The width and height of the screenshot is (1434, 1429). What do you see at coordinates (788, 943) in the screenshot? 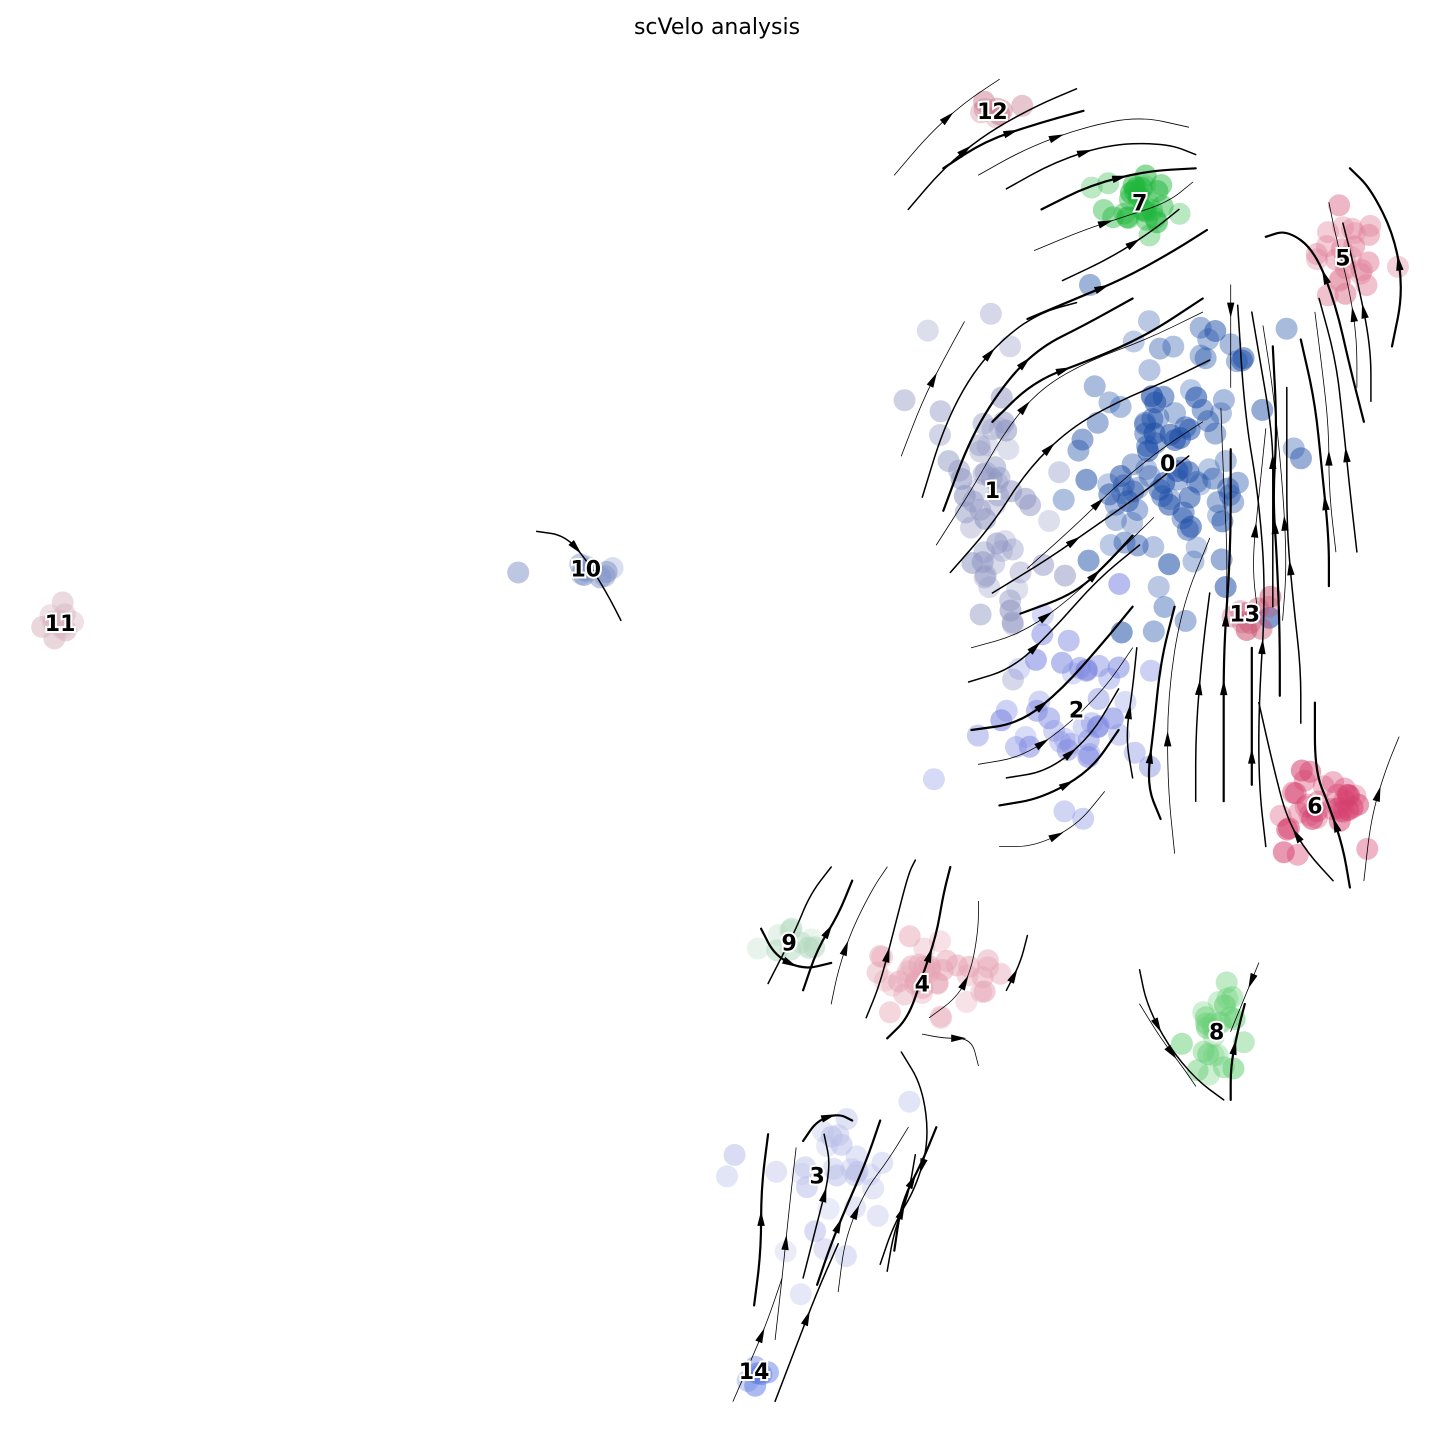
I see `cluster-label-9: 9` at bounding box center [788, 943].